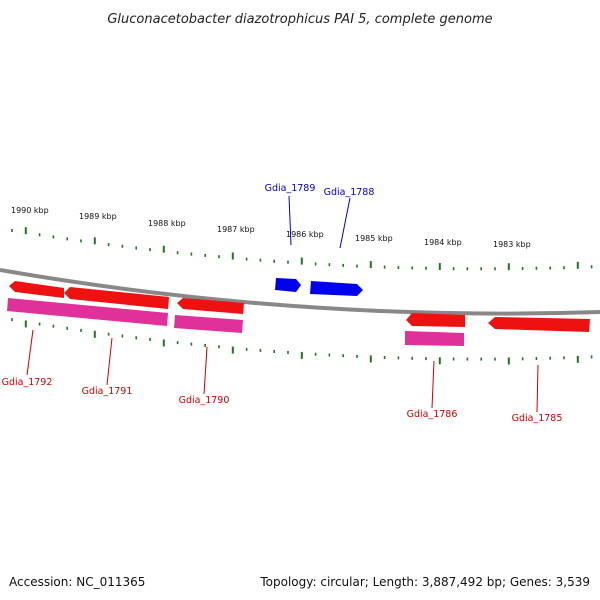 The width and height of the screenshot is (600, 600). I want to click on upper-tick-row, so click(302, 249).